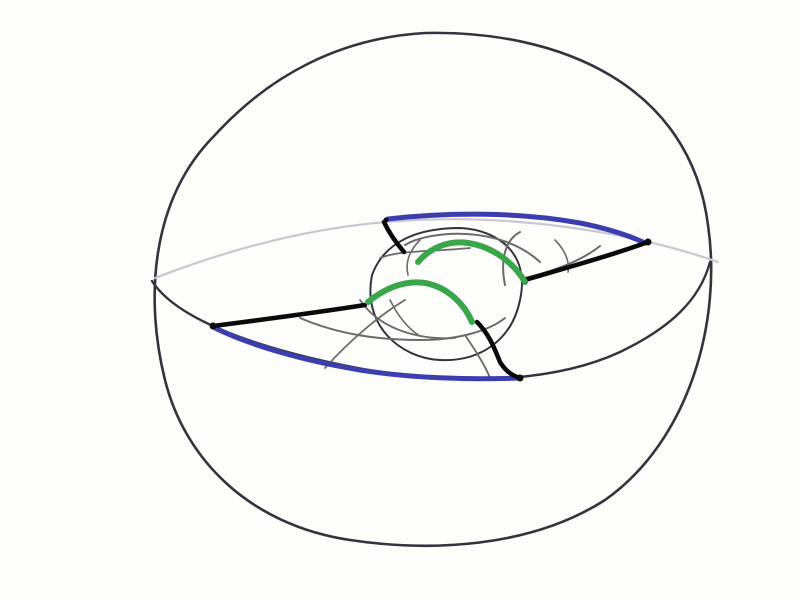 Image resolution: width=800 pixels, height=600 pixels. I want to click on inner-sphere-outline, so click(446, 294).